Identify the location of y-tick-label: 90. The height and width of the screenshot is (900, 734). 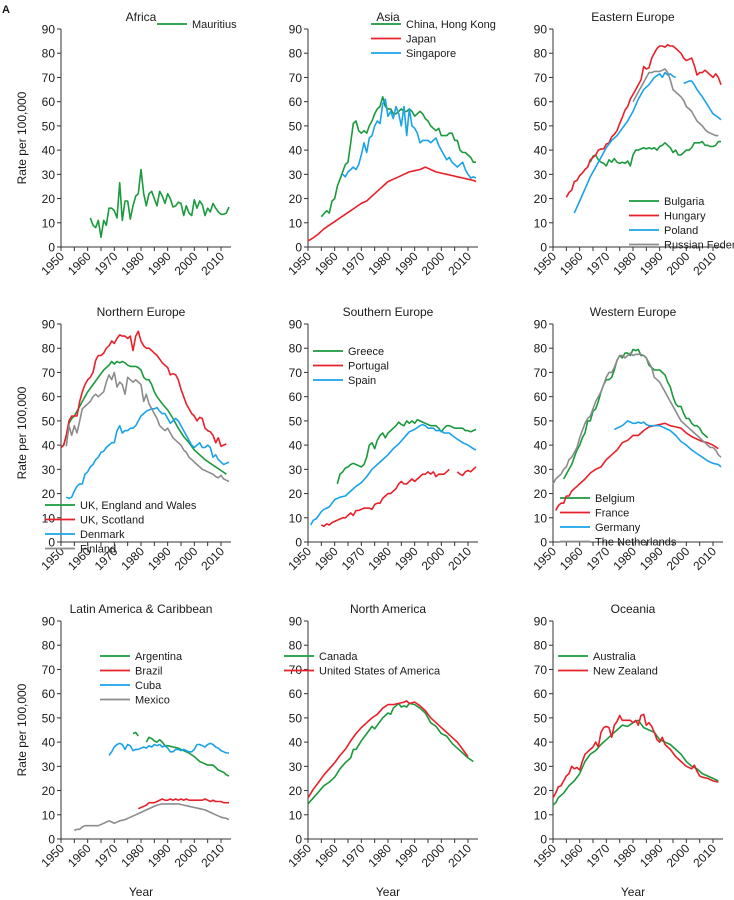
(541, 622).